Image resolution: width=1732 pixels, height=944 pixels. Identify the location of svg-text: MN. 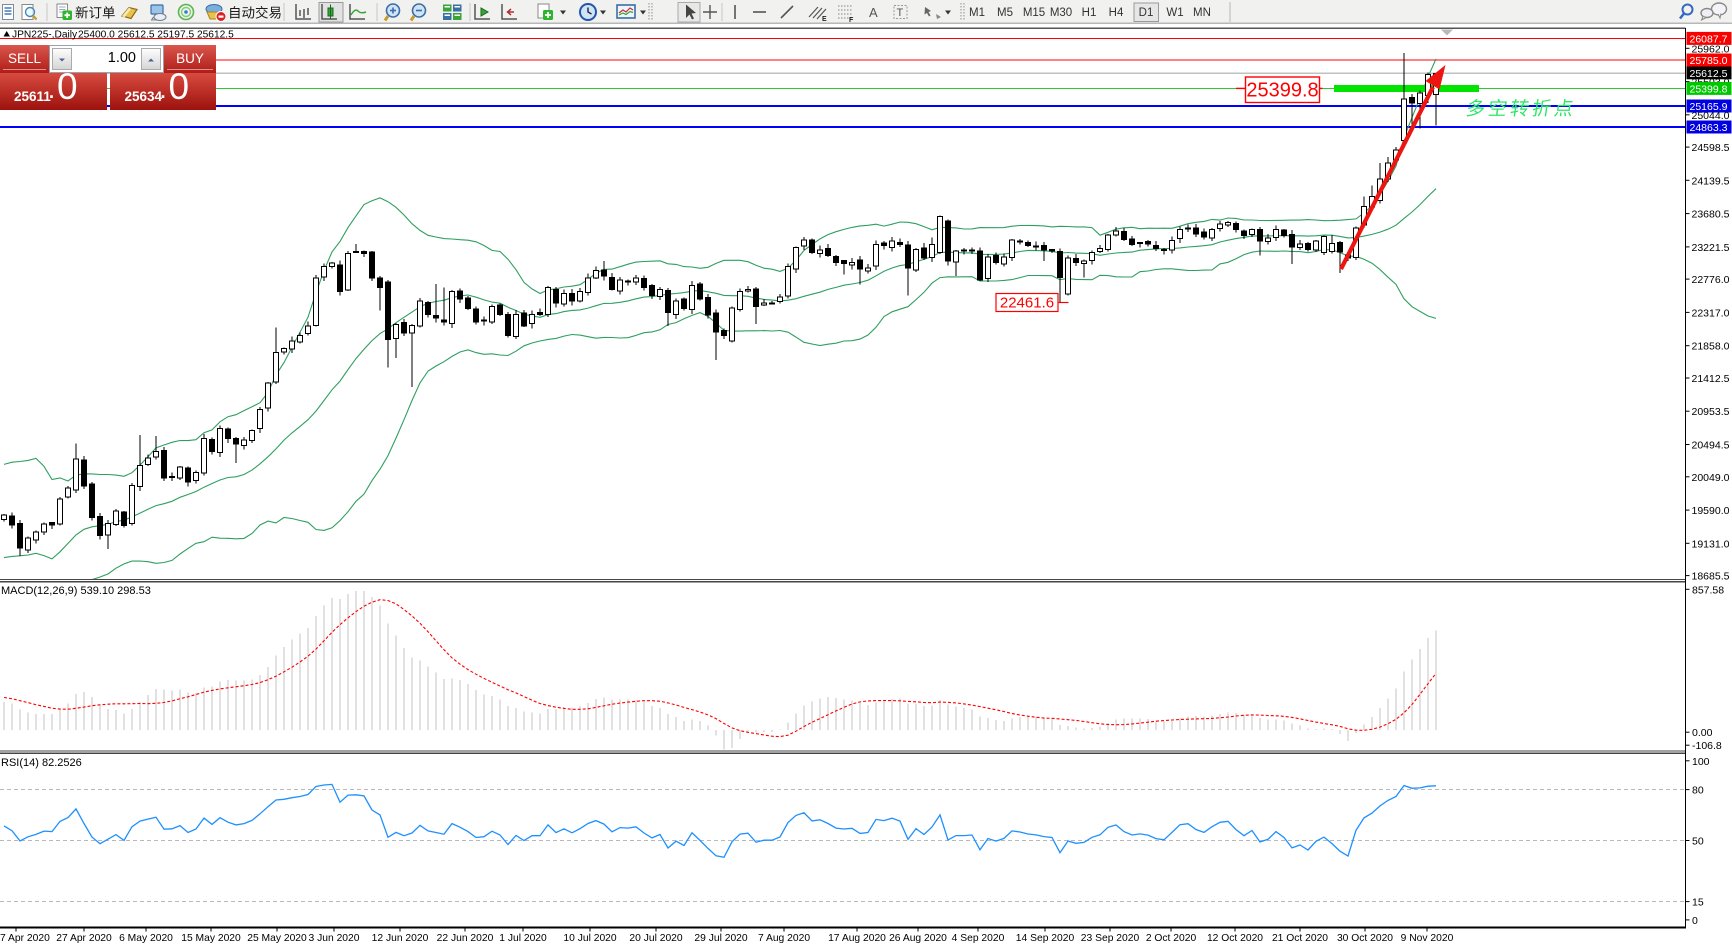
(1202, 13).